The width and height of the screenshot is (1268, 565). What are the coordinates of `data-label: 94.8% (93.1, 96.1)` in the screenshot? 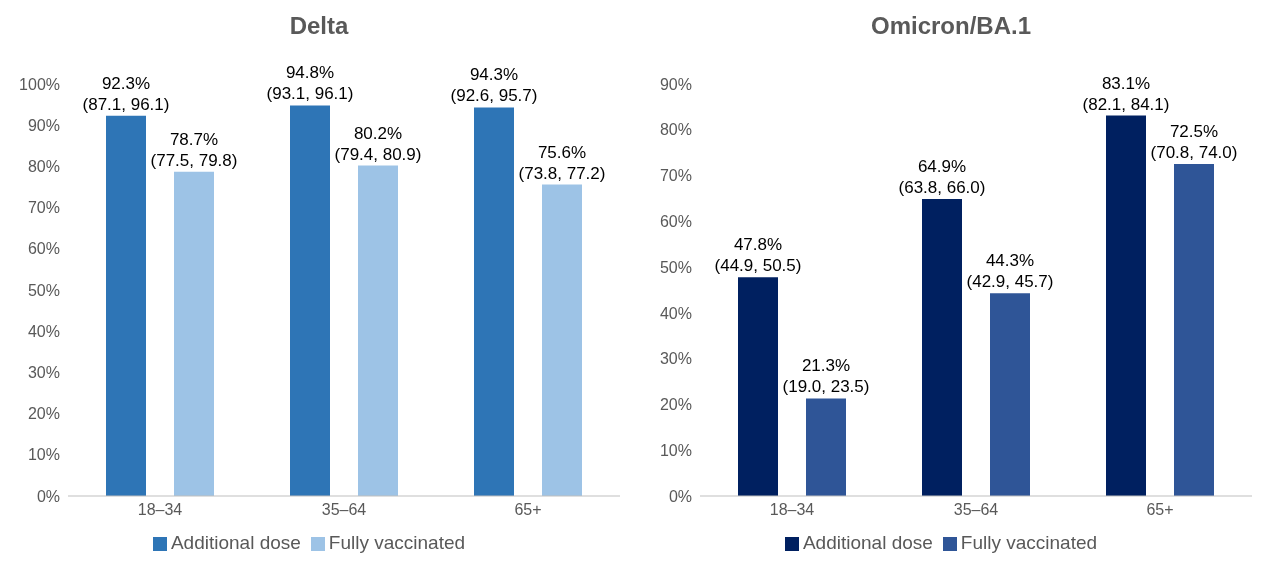 It's located at (310, 83).